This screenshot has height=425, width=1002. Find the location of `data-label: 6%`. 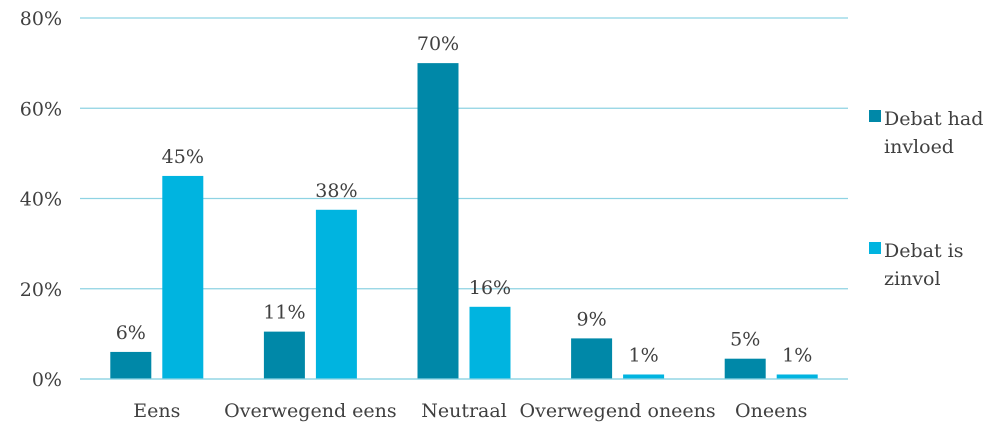

data-label: 6% is located at coordinates (131, 333).